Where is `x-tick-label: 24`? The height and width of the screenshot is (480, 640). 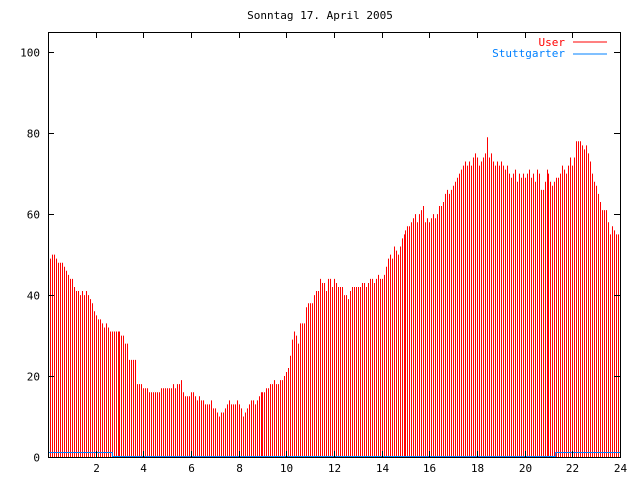 x-tick-label: 24 is located at coordinates (621, 468).